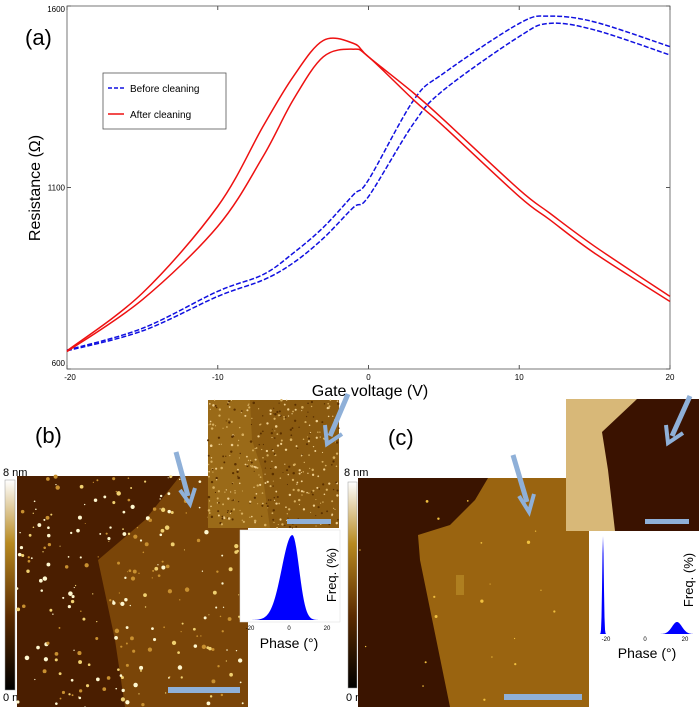 The width and height of the screenshot is (700, 714). Describe the element at coordinates (670, 377) in the screenshot. I see `x-tick-label: 20` at that location.